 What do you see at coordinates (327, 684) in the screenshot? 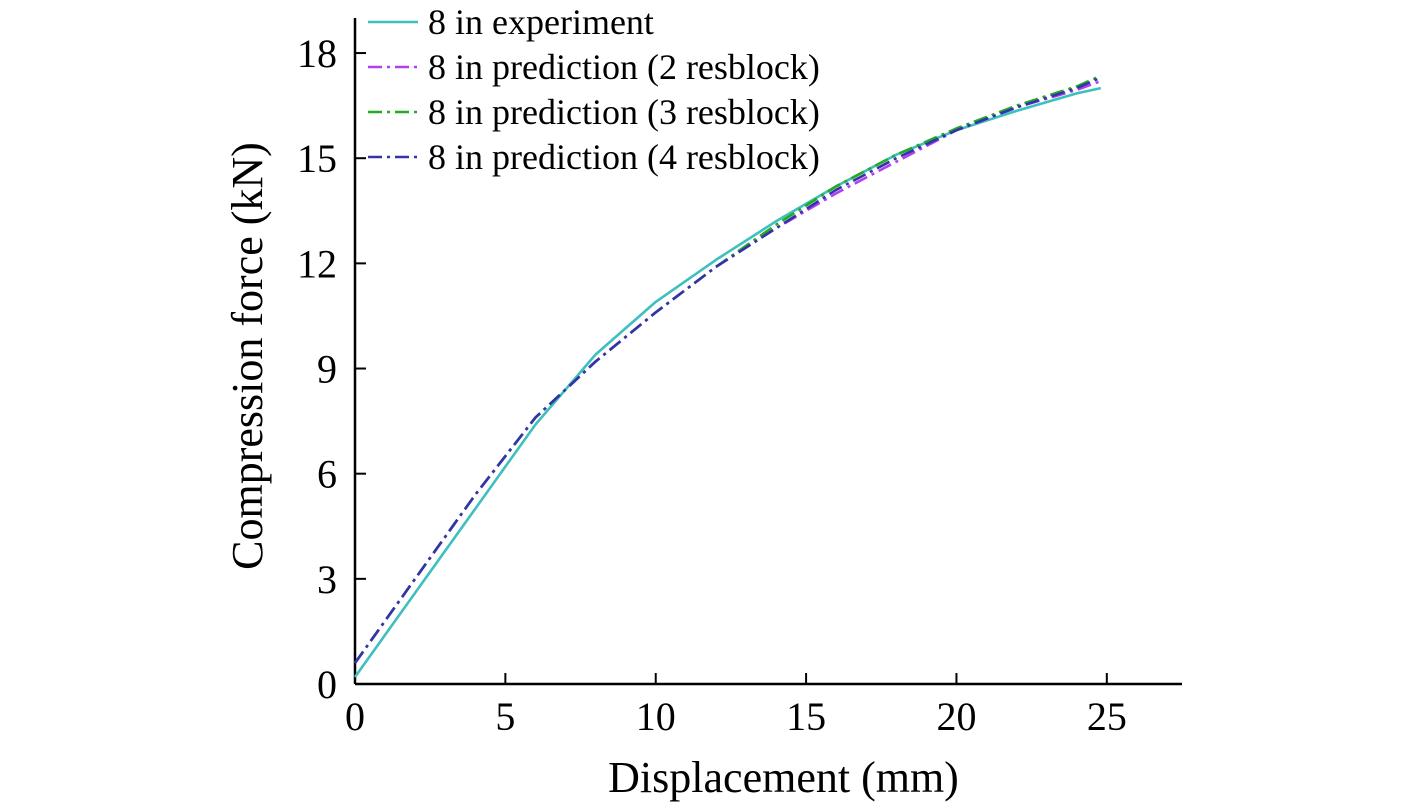
I see `y-tick-label: 0` at bounding box center [327, 684].